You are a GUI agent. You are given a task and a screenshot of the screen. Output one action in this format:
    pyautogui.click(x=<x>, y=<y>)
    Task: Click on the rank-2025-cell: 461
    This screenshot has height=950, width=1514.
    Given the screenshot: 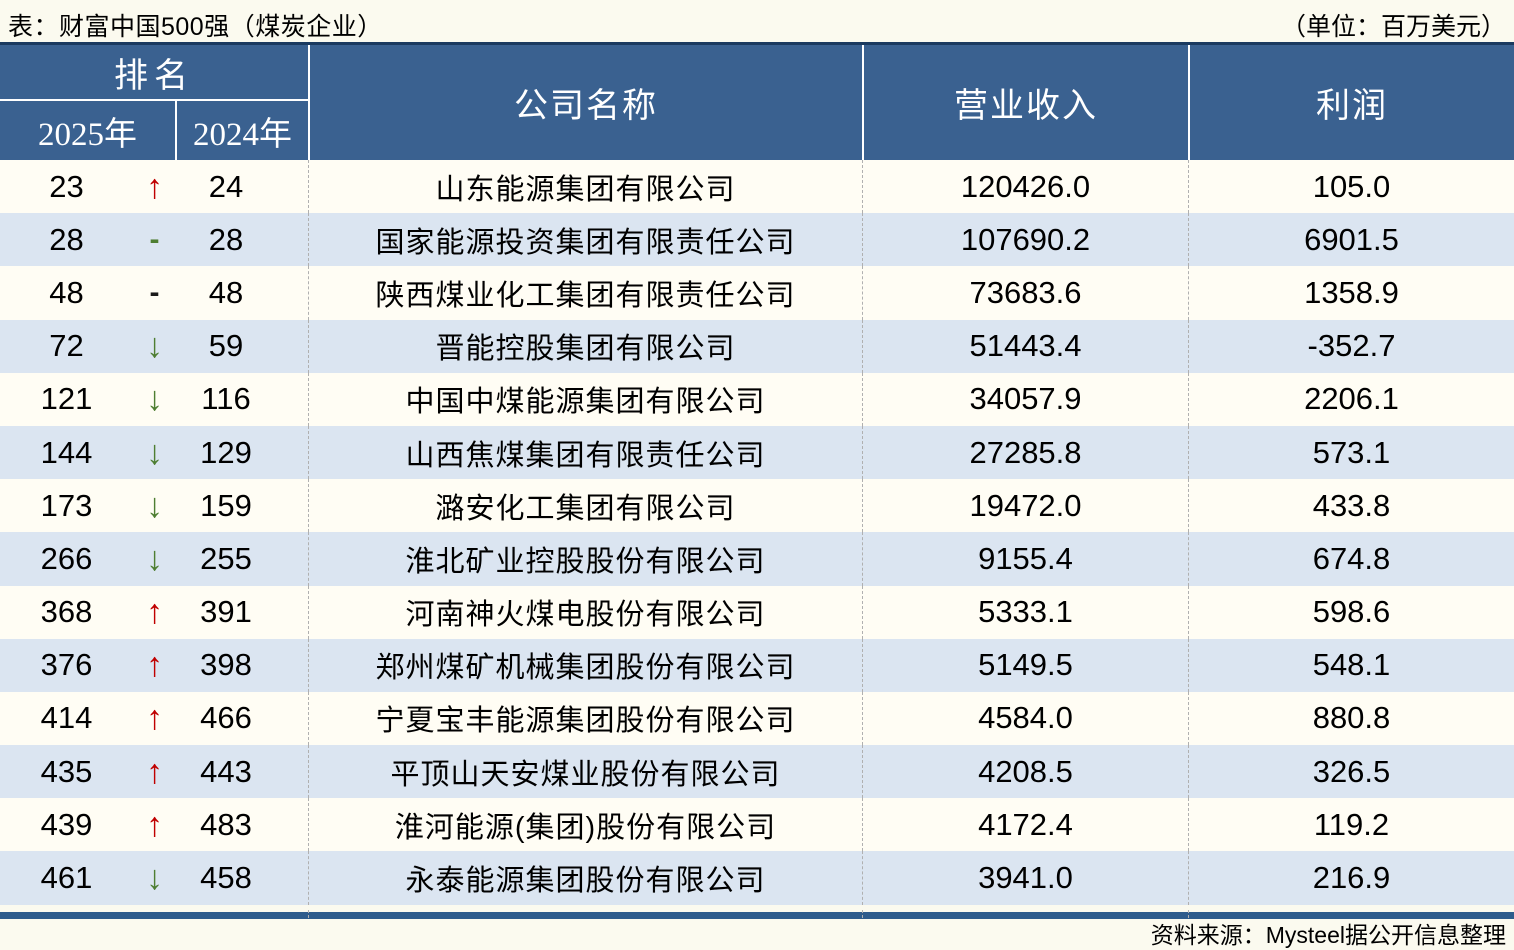 What is the action you would take?
    pyautogui.click(x=66, y=878)
    